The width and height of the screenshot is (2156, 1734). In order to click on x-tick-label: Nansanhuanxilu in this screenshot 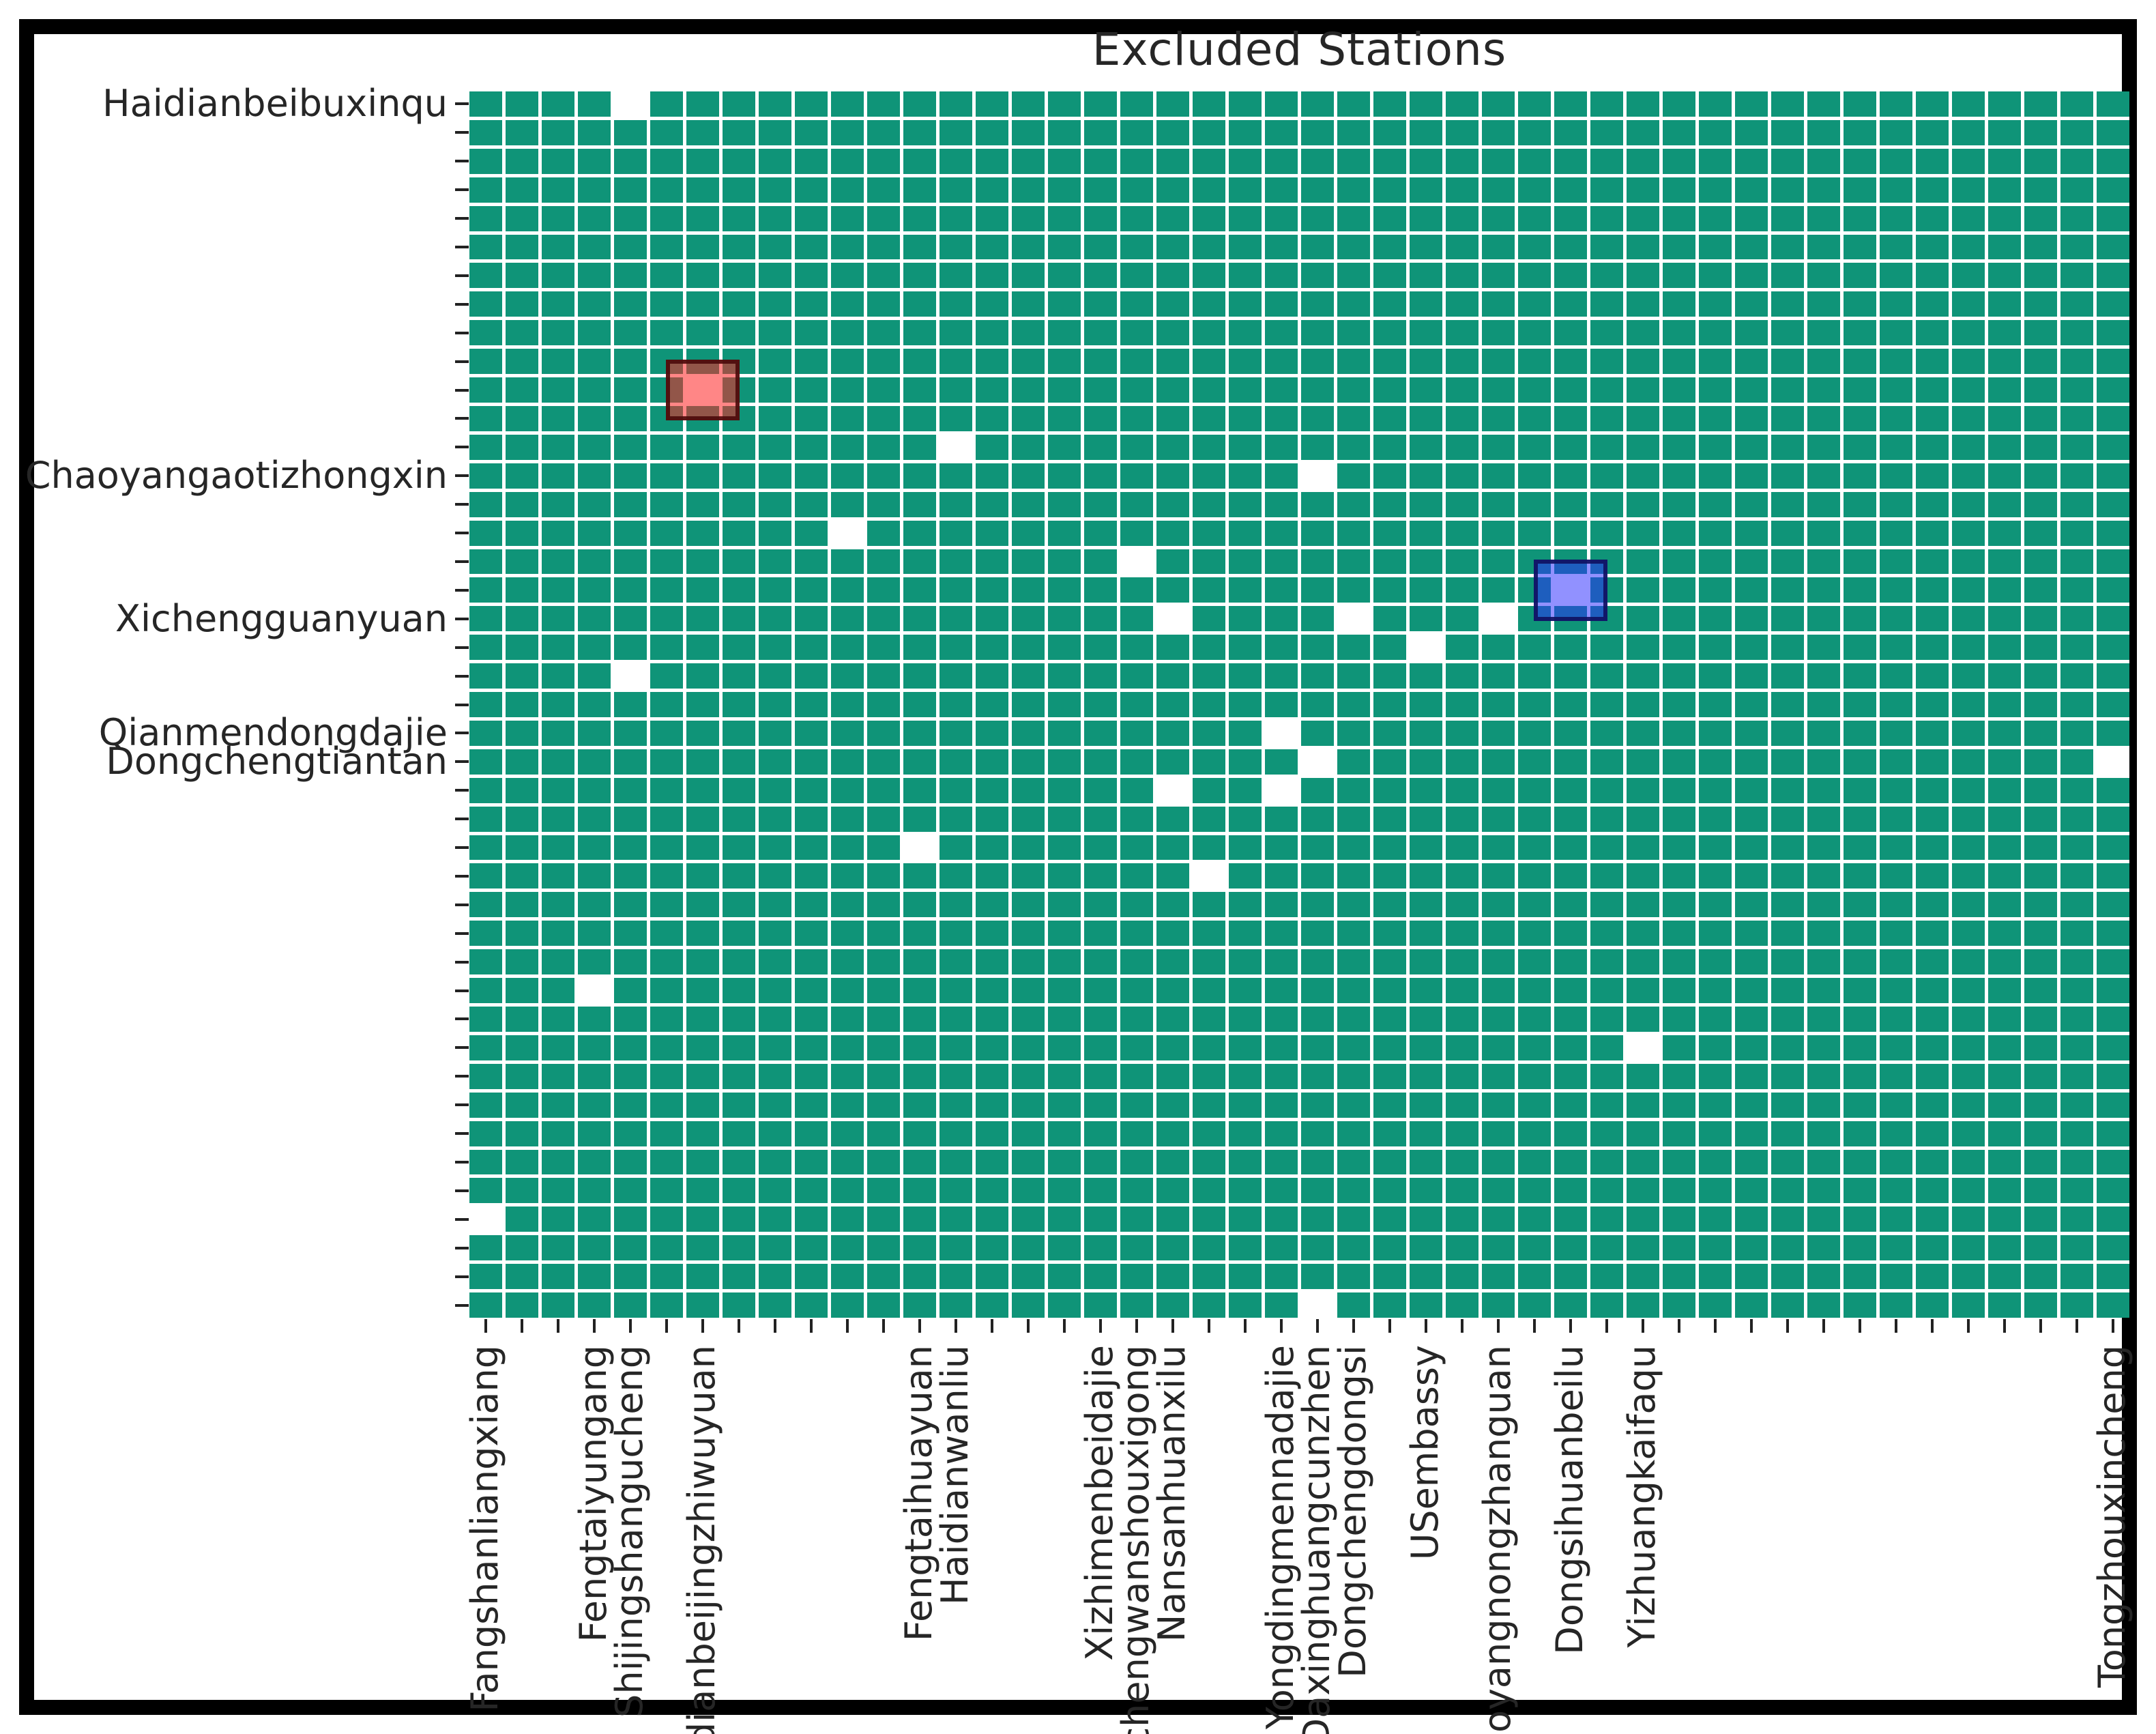, I will do `click(1171, 1494)`.